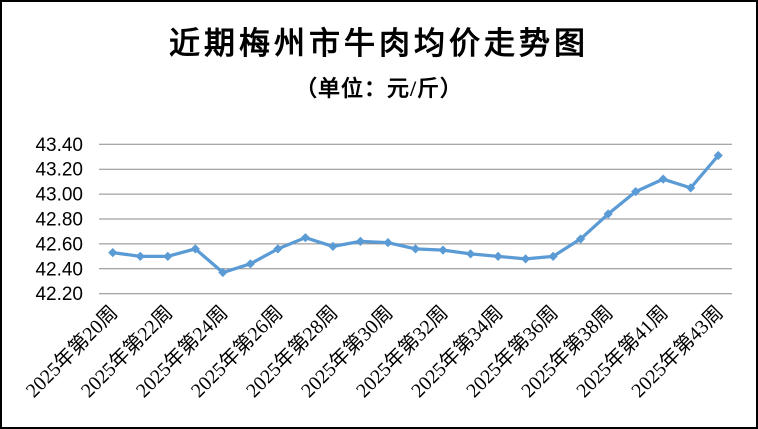  I want to click on chart-subtitle: （单位：元/斤）, so click(379, 88).